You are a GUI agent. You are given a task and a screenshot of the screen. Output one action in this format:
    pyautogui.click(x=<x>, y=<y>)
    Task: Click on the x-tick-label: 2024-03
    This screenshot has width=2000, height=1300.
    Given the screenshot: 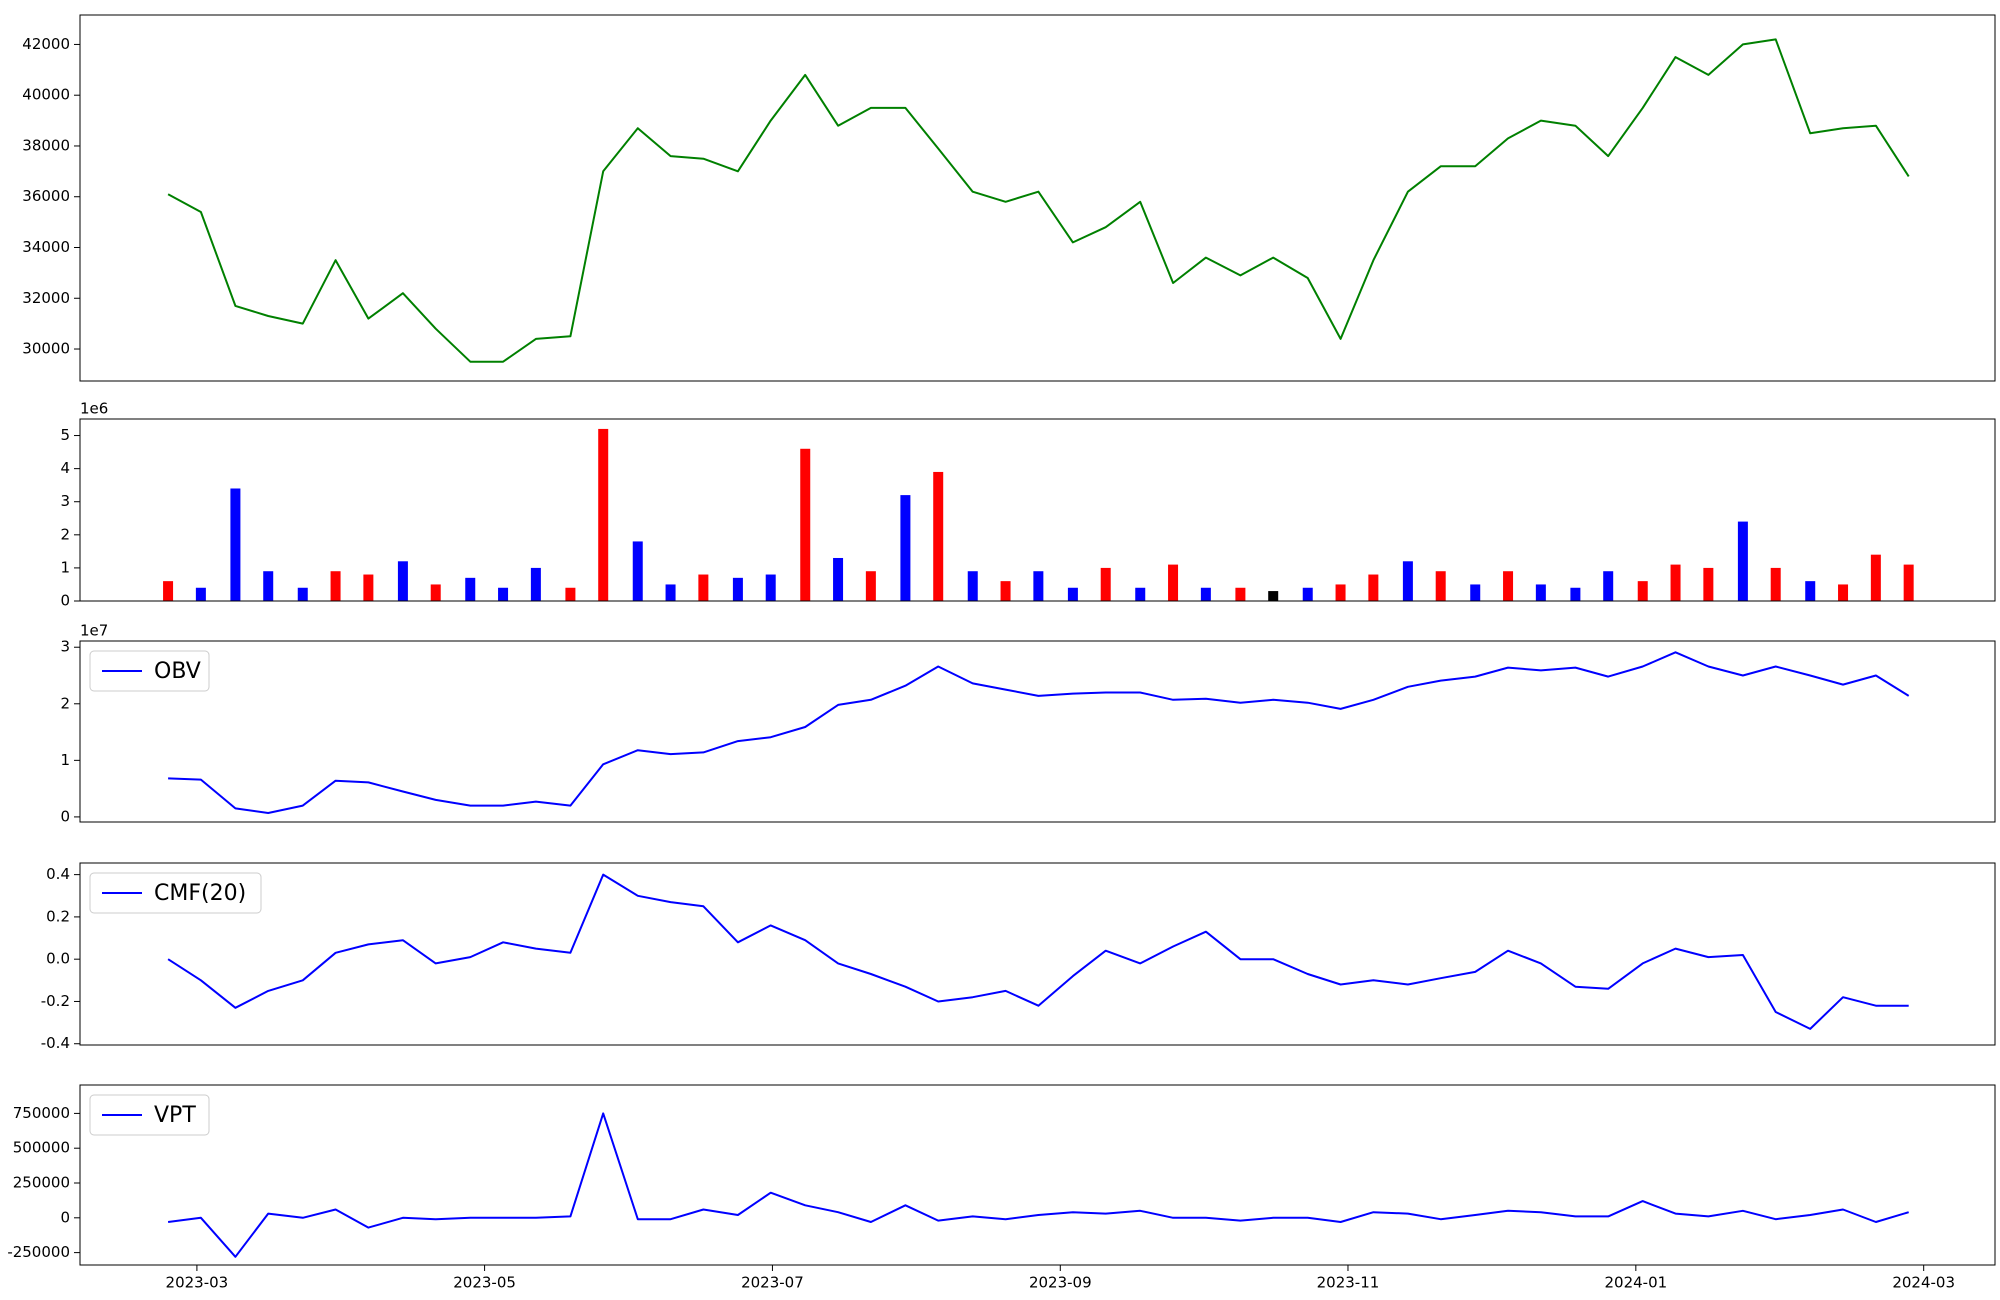 What is the action you would take?
    pyautogui.click(x=1923, y=1283)
    